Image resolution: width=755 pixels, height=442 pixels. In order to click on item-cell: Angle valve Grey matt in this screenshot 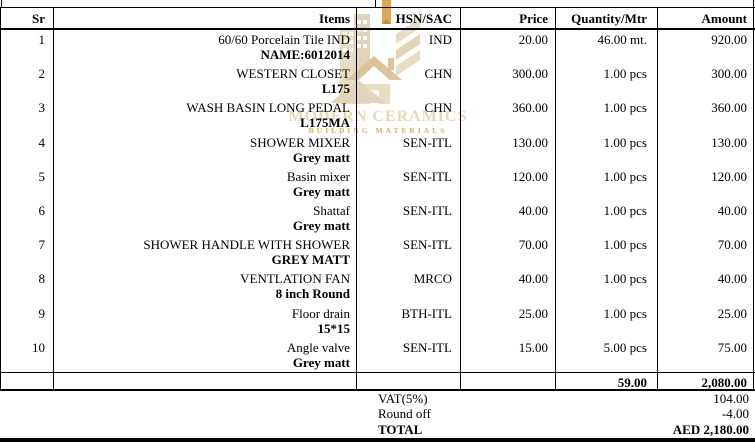, I will do `click(205, 354)`.